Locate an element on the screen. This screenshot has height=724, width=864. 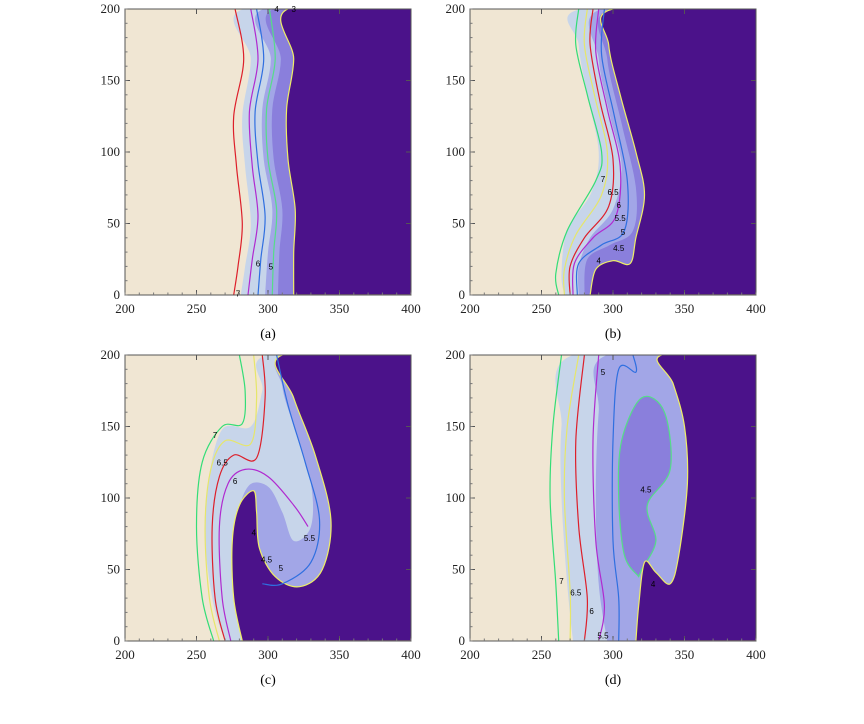
panel-caption: (a) is located at coordinates (268, 334).